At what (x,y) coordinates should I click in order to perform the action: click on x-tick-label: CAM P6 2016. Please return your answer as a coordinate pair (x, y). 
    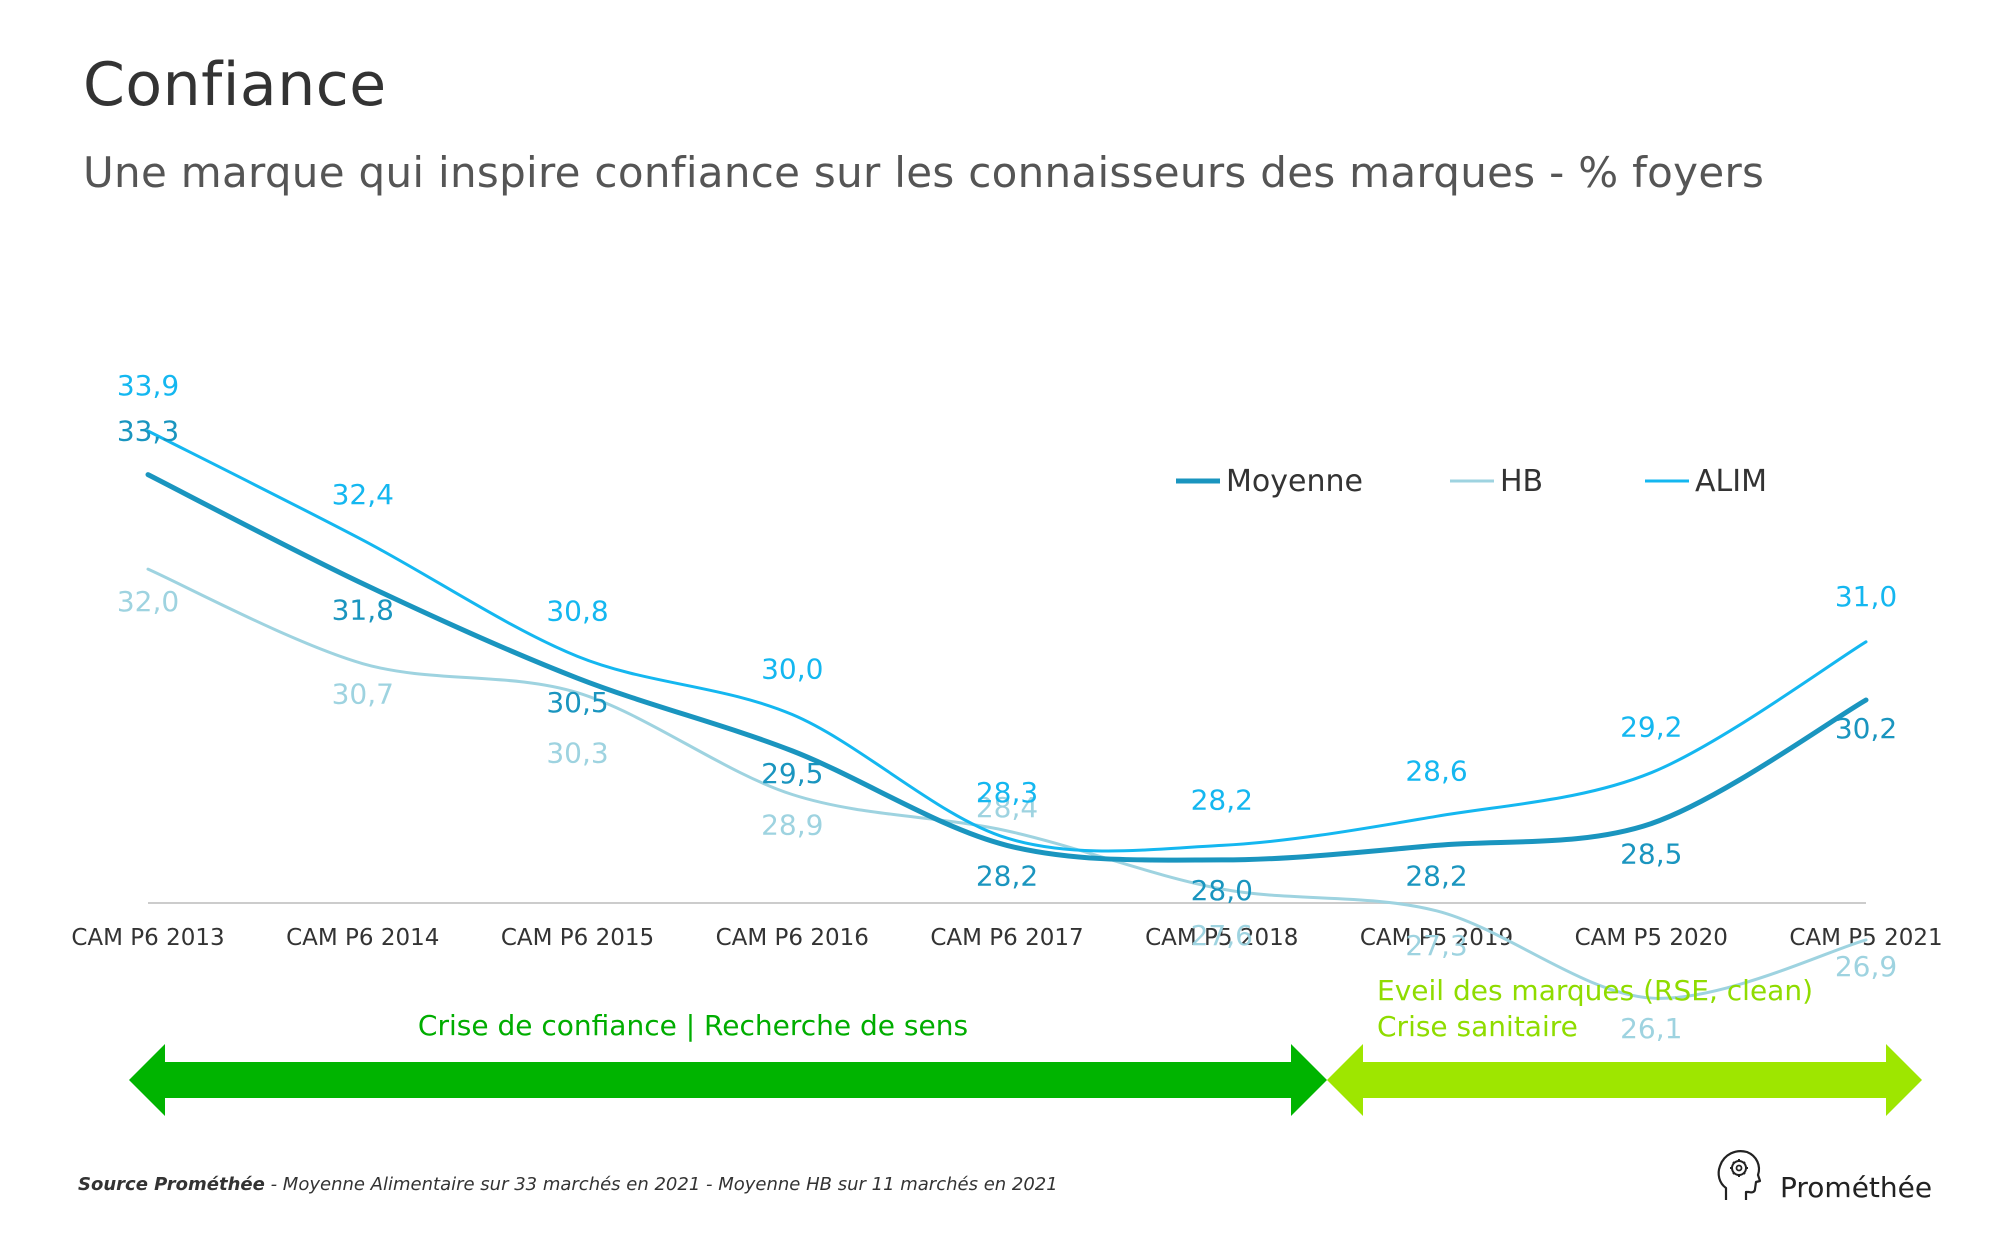
    Looking at the image, I should click on (792, 938).